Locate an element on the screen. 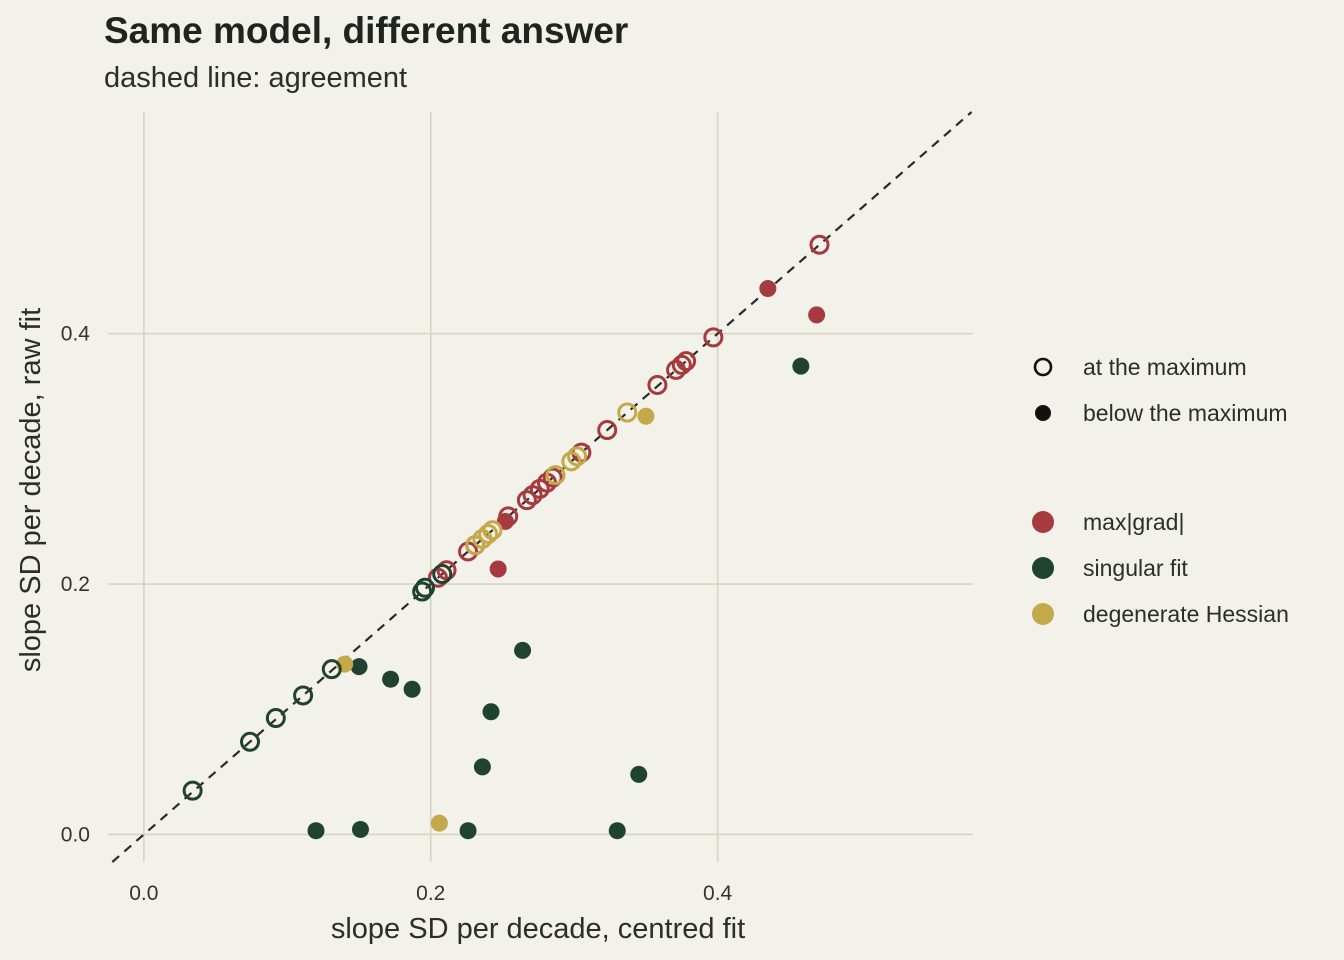  x-tick-label: 0.0 is located at coordinates (143, 893).